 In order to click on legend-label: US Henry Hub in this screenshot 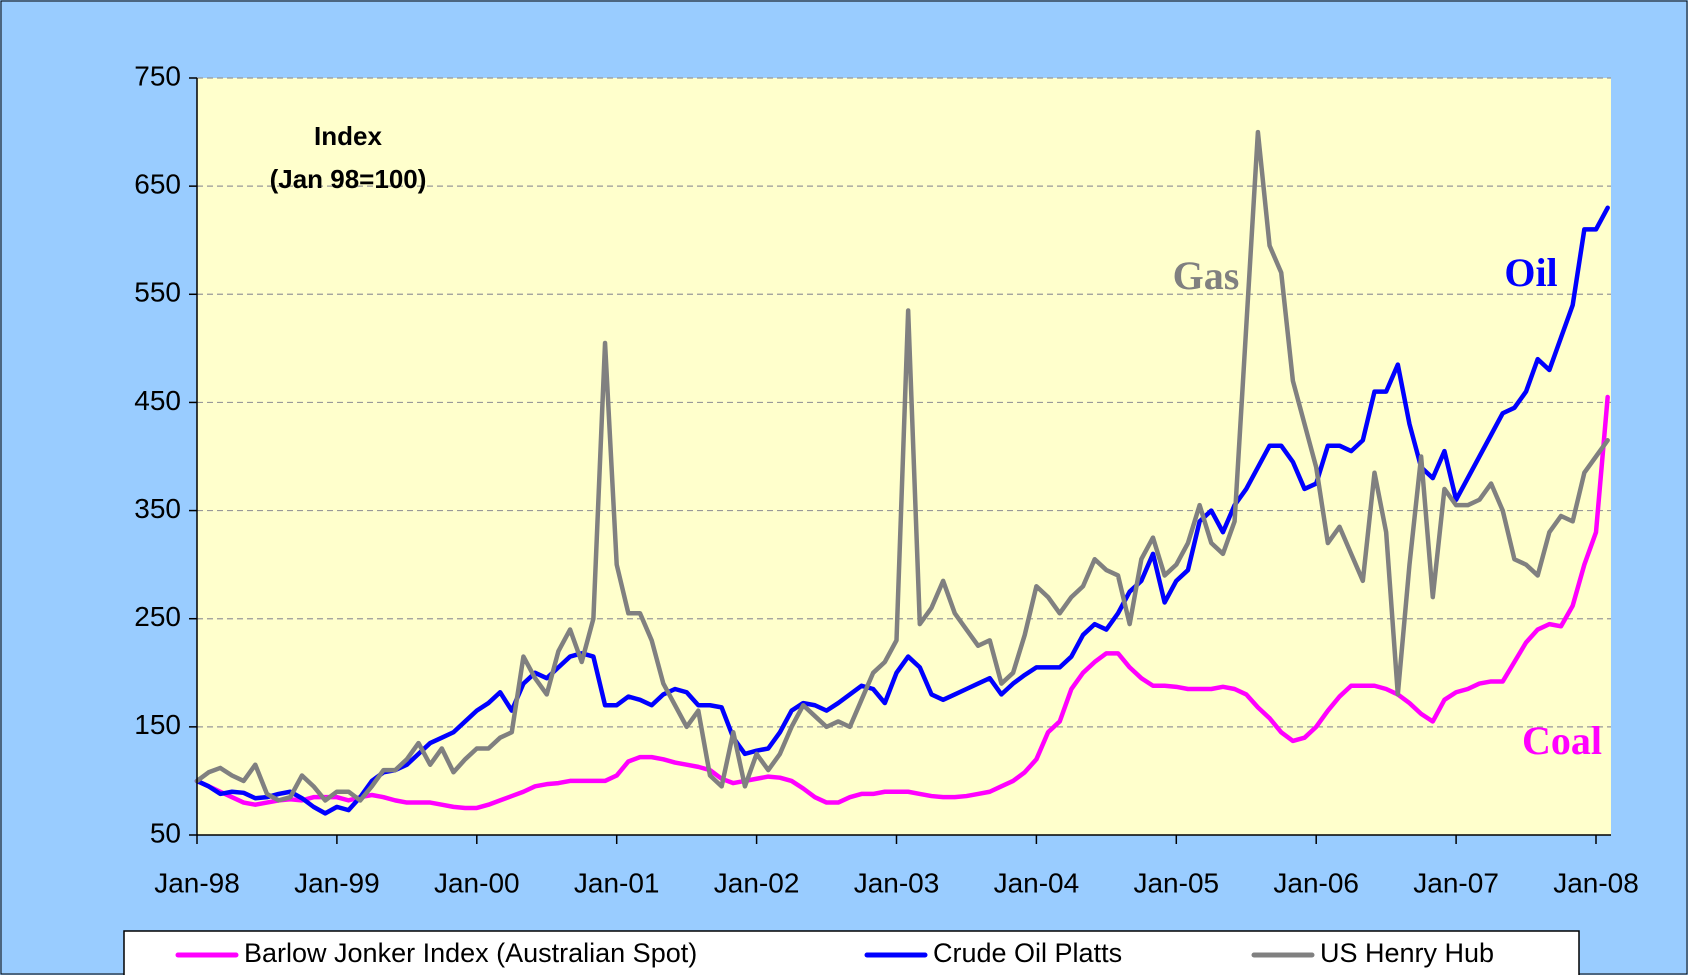, I will do `click(1407, 953)`.